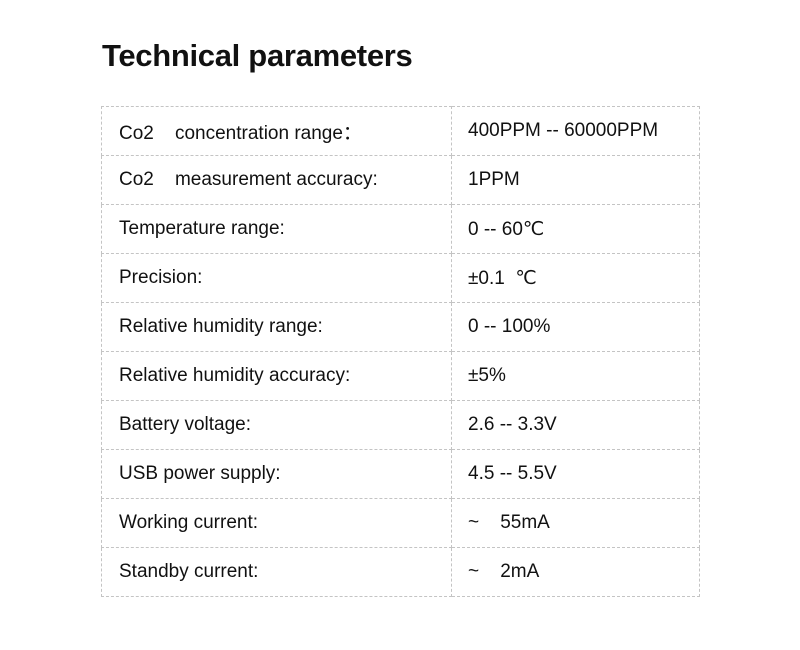  Describe the element at coordinates (575, 229) in the screenshot. I see `parameter-value: 0 -- 60℃` at that location.